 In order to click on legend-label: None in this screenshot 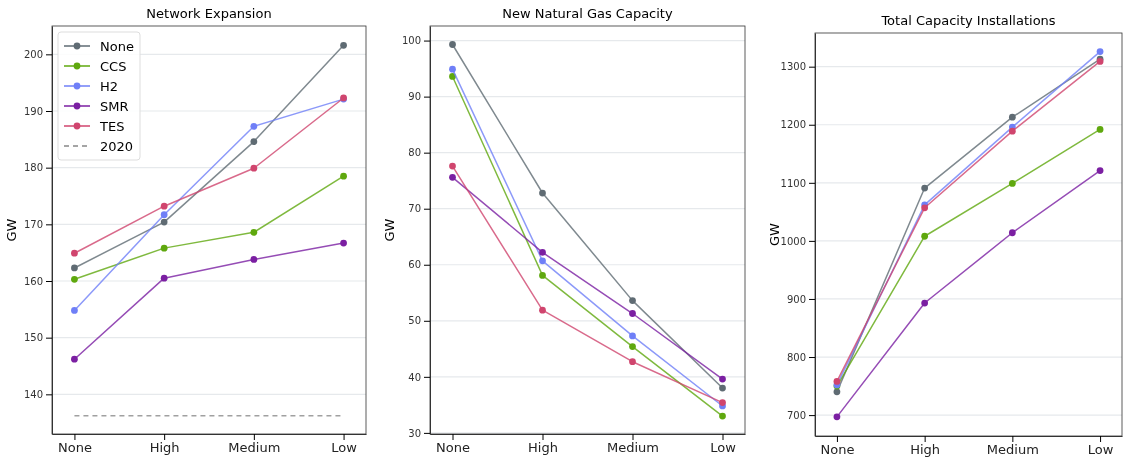, I will do `click(117, 46)`.